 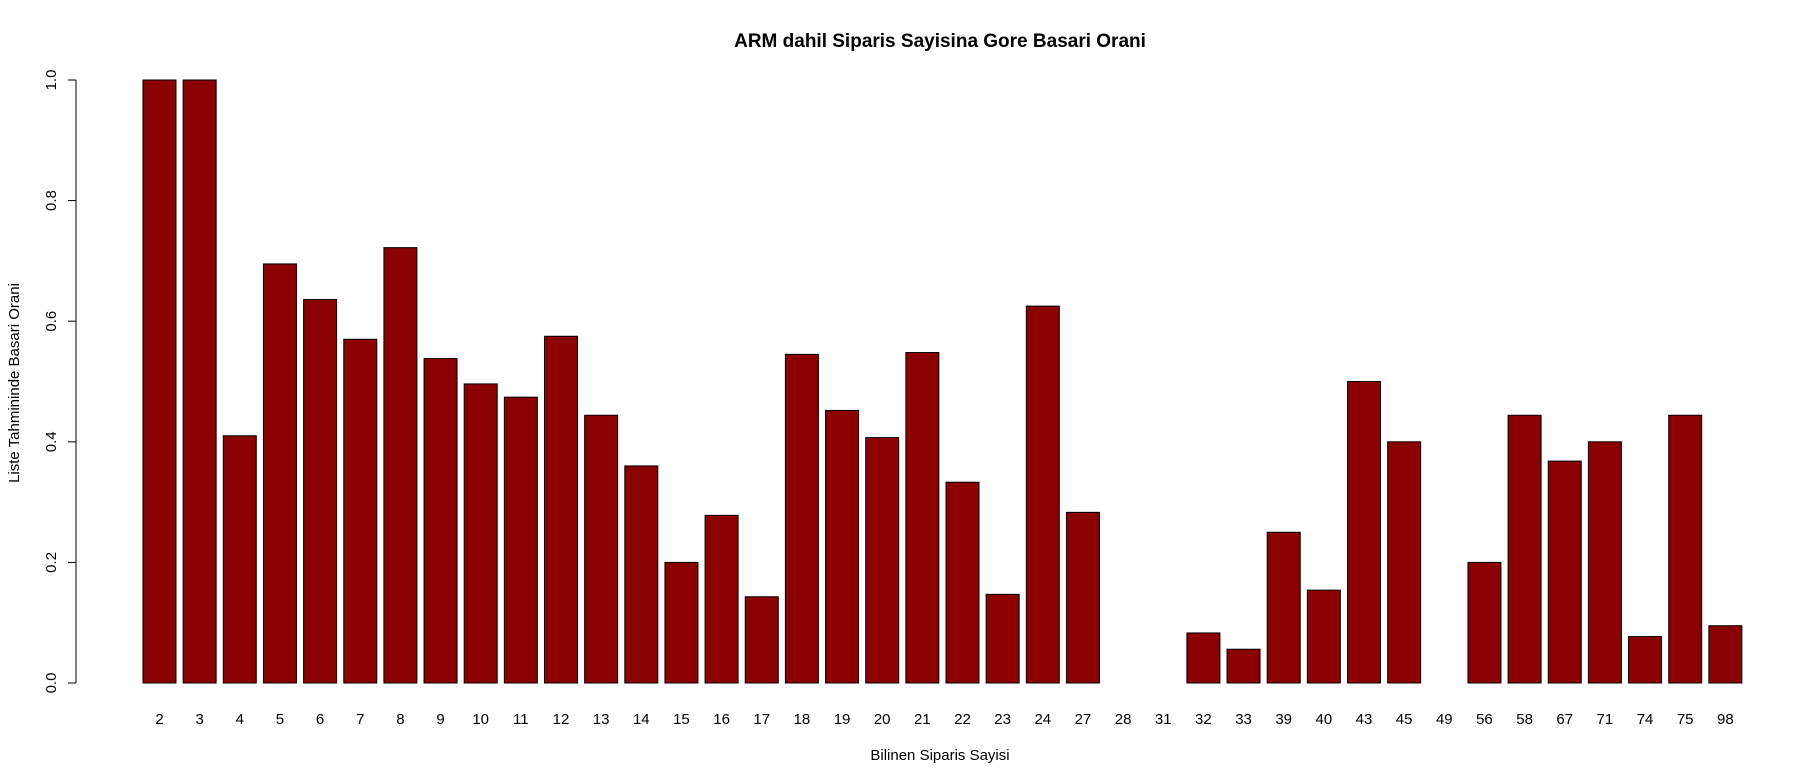 What do you see at coordinates (320, 719) in the screenshot?
I see `x-tick-label: 6` at bounding box center [320, 719].